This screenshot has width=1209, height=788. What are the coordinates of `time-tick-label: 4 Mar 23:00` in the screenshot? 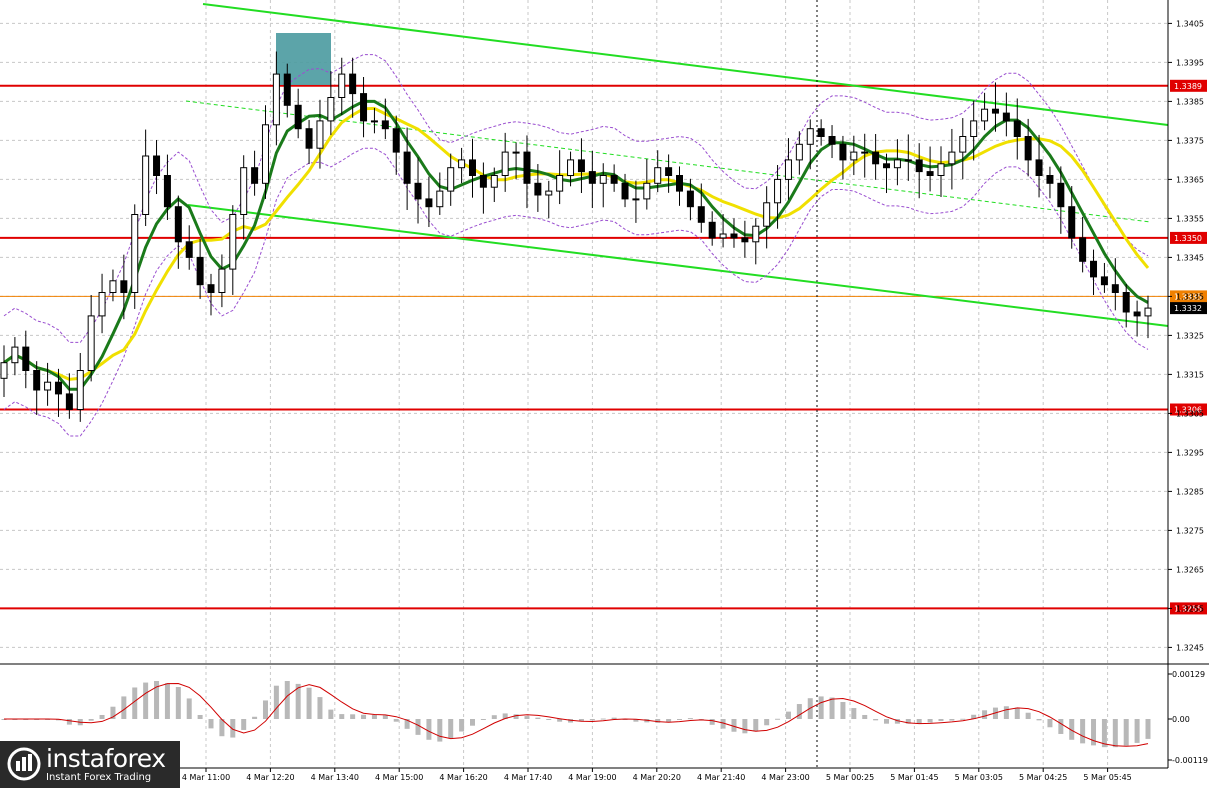 It's located at (785, 777).